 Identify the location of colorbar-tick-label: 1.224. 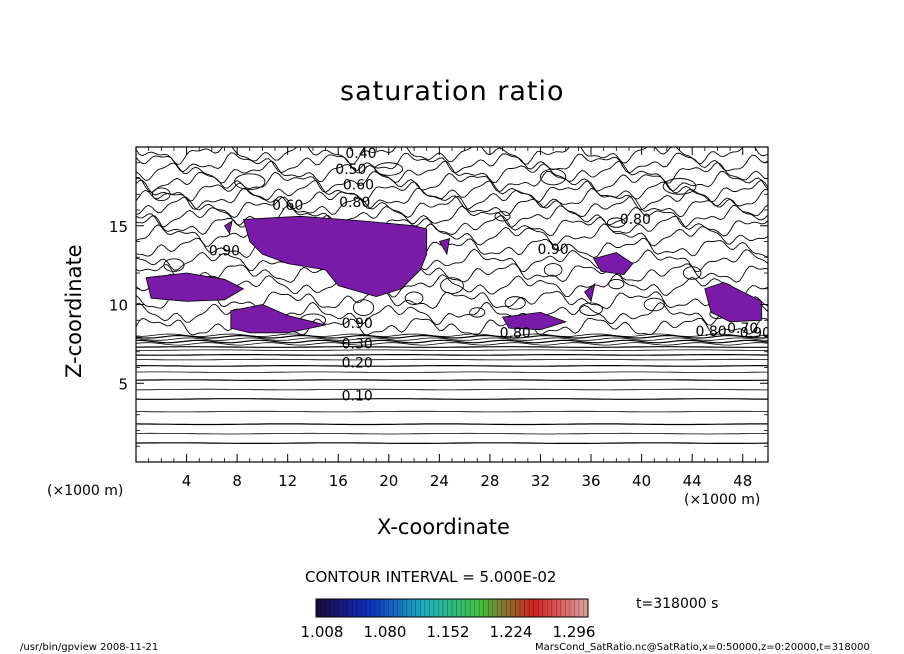
(511, 632).